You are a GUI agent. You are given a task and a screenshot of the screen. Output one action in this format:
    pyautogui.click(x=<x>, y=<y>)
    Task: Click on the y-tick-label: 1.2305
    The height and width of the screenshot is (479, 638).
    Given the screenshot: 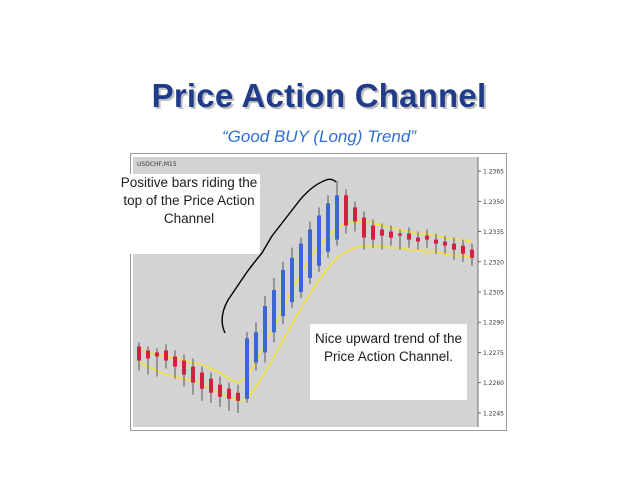 What is the action you would take?
    pyautogui.click(x=493, y=293)
    